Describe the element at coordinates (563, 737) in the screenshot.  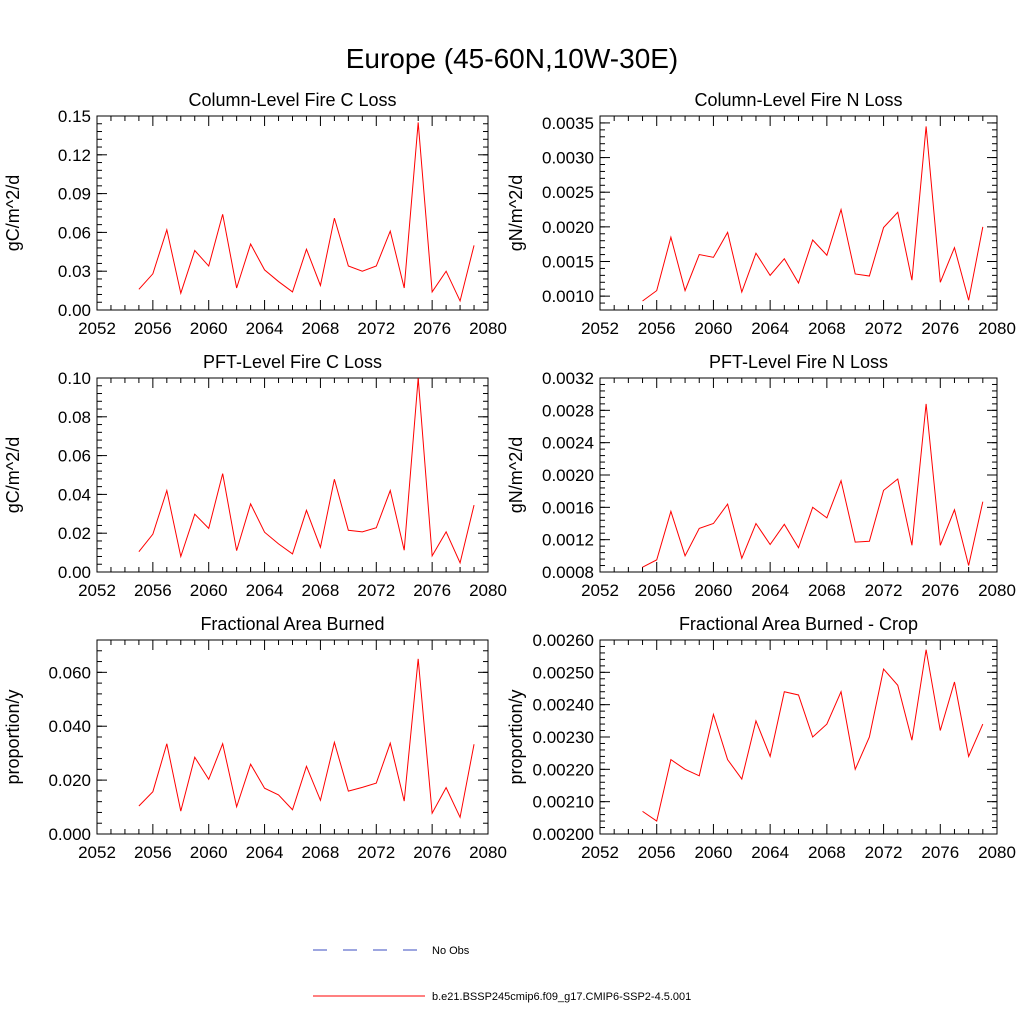
I see `y-tick-label: 0.00230` at that location.